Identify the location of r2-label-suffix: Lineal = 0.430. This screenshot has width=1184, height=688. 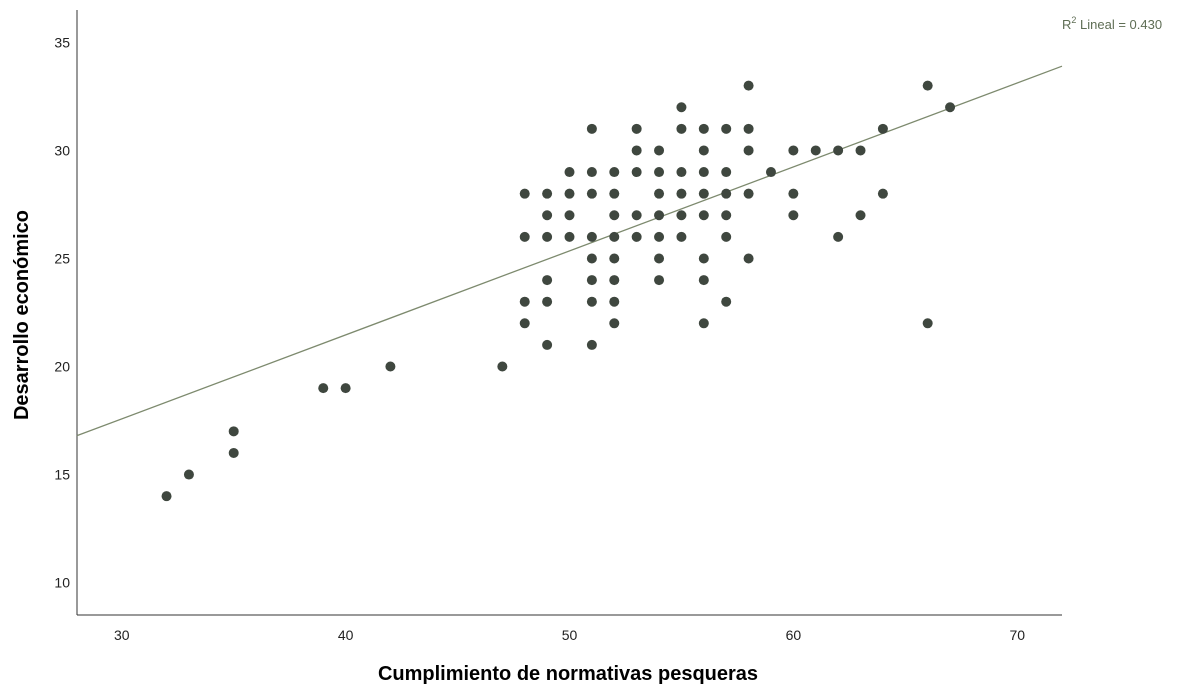
(1119, 24).